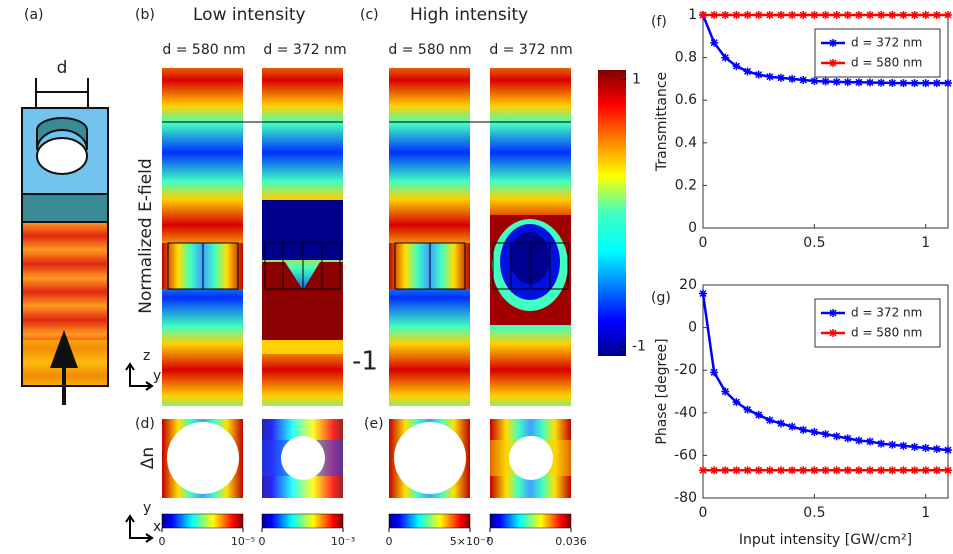 The width and height of the screenshot is (953, 554). What do you see at coordinates (688, 285) in the screenshot?
I see `y-tick-label: 20` at bounding box center [688, 285].